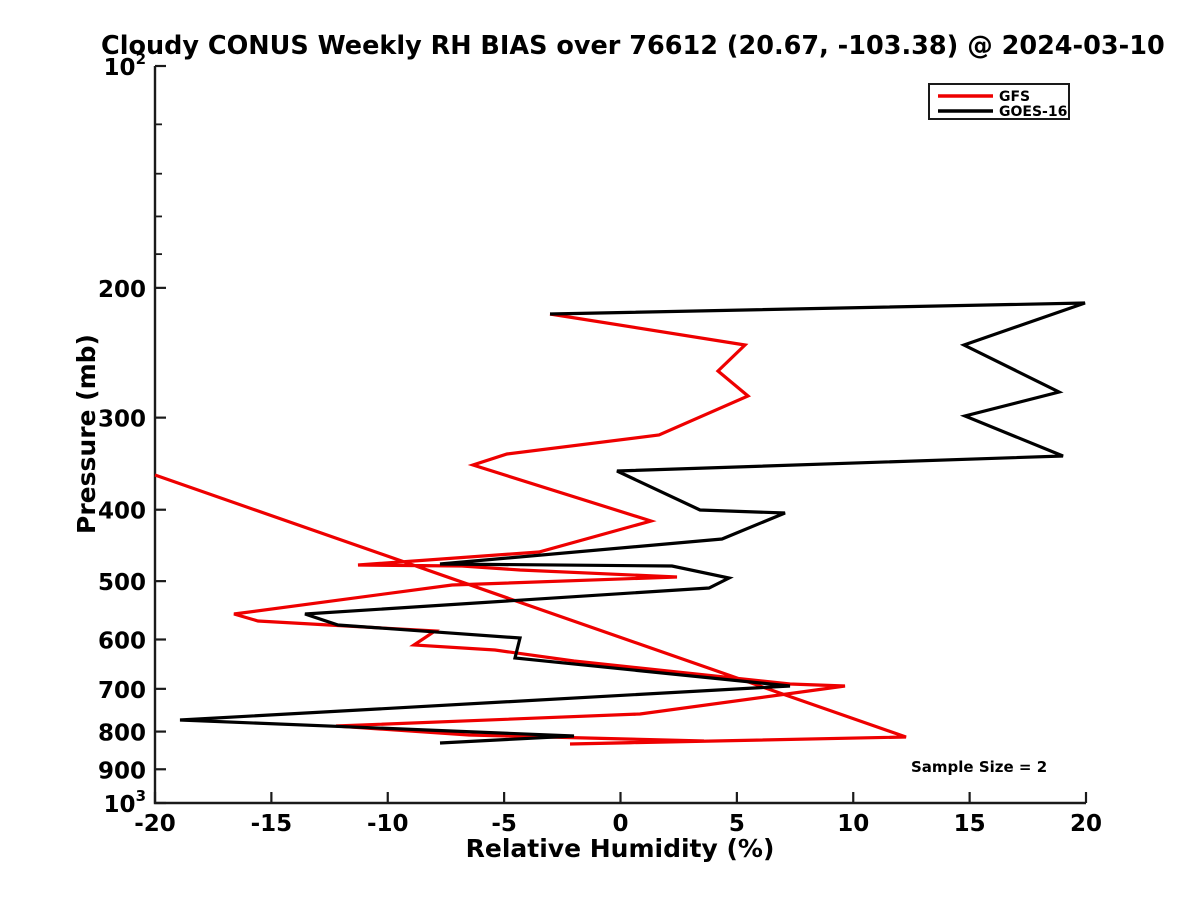 The width and height of the screenshot is (1200, 900). I want to click on x-tick-label--5: -5, so click(504, 824).